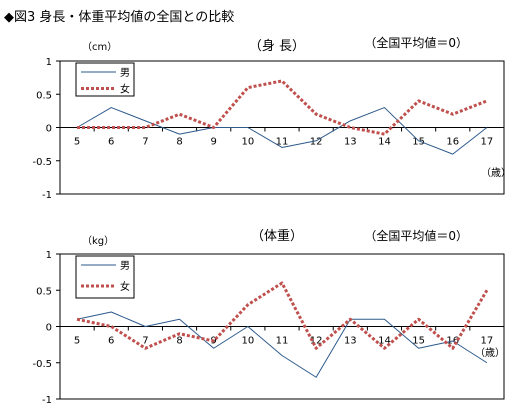  Describe the element at coordinates (44, 95) in the screenshot. I see `chart1-y-tick-label: 0.5` at that location.